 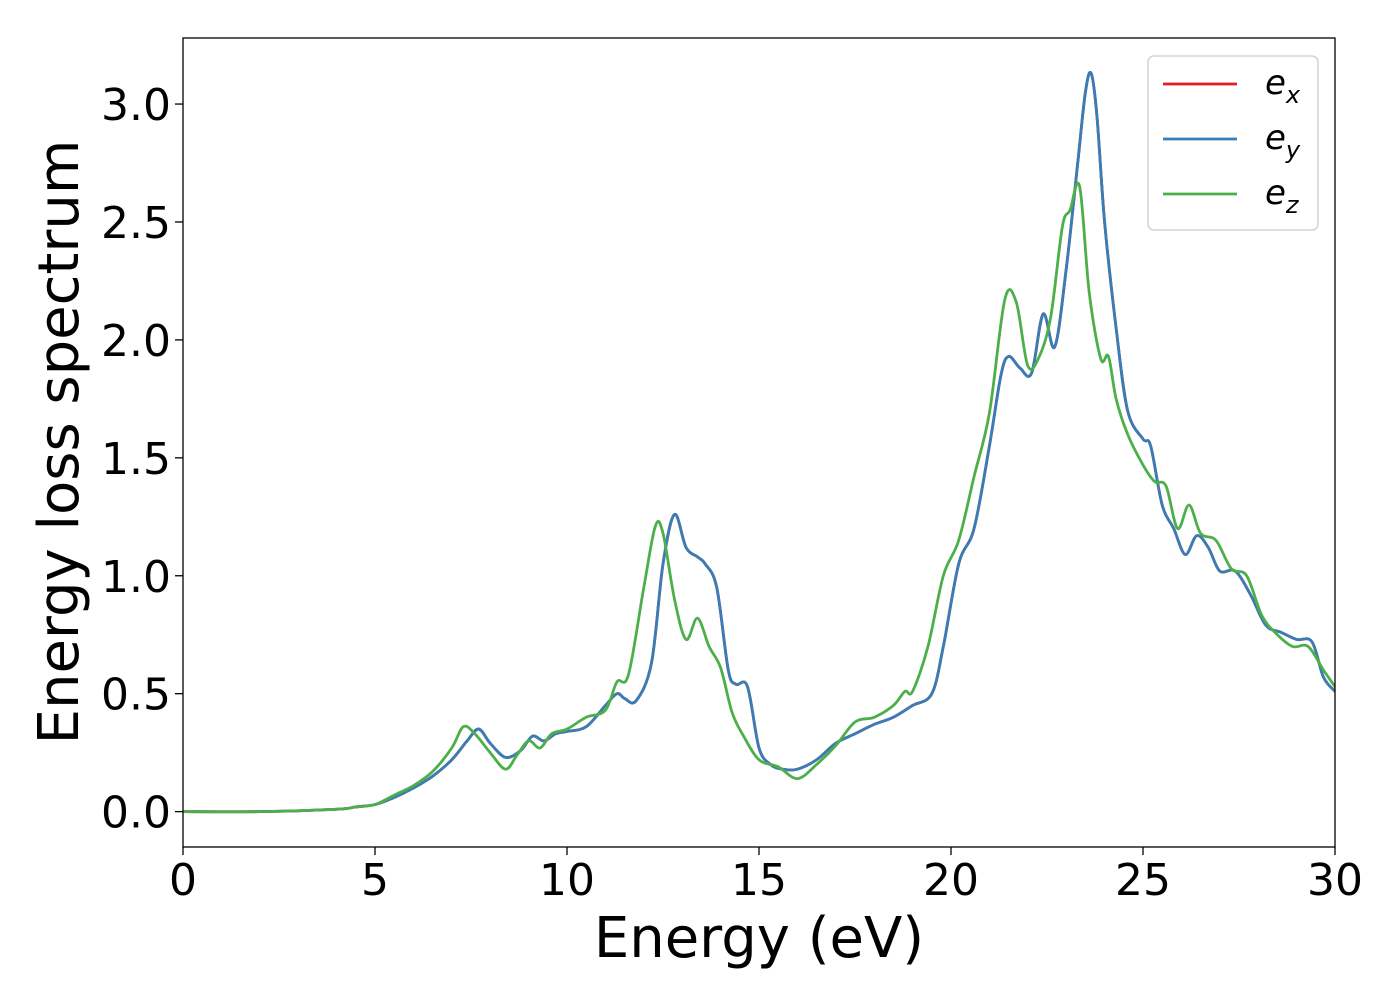 I want to click on x-tick-label: 10, so click(x=567, y=880).